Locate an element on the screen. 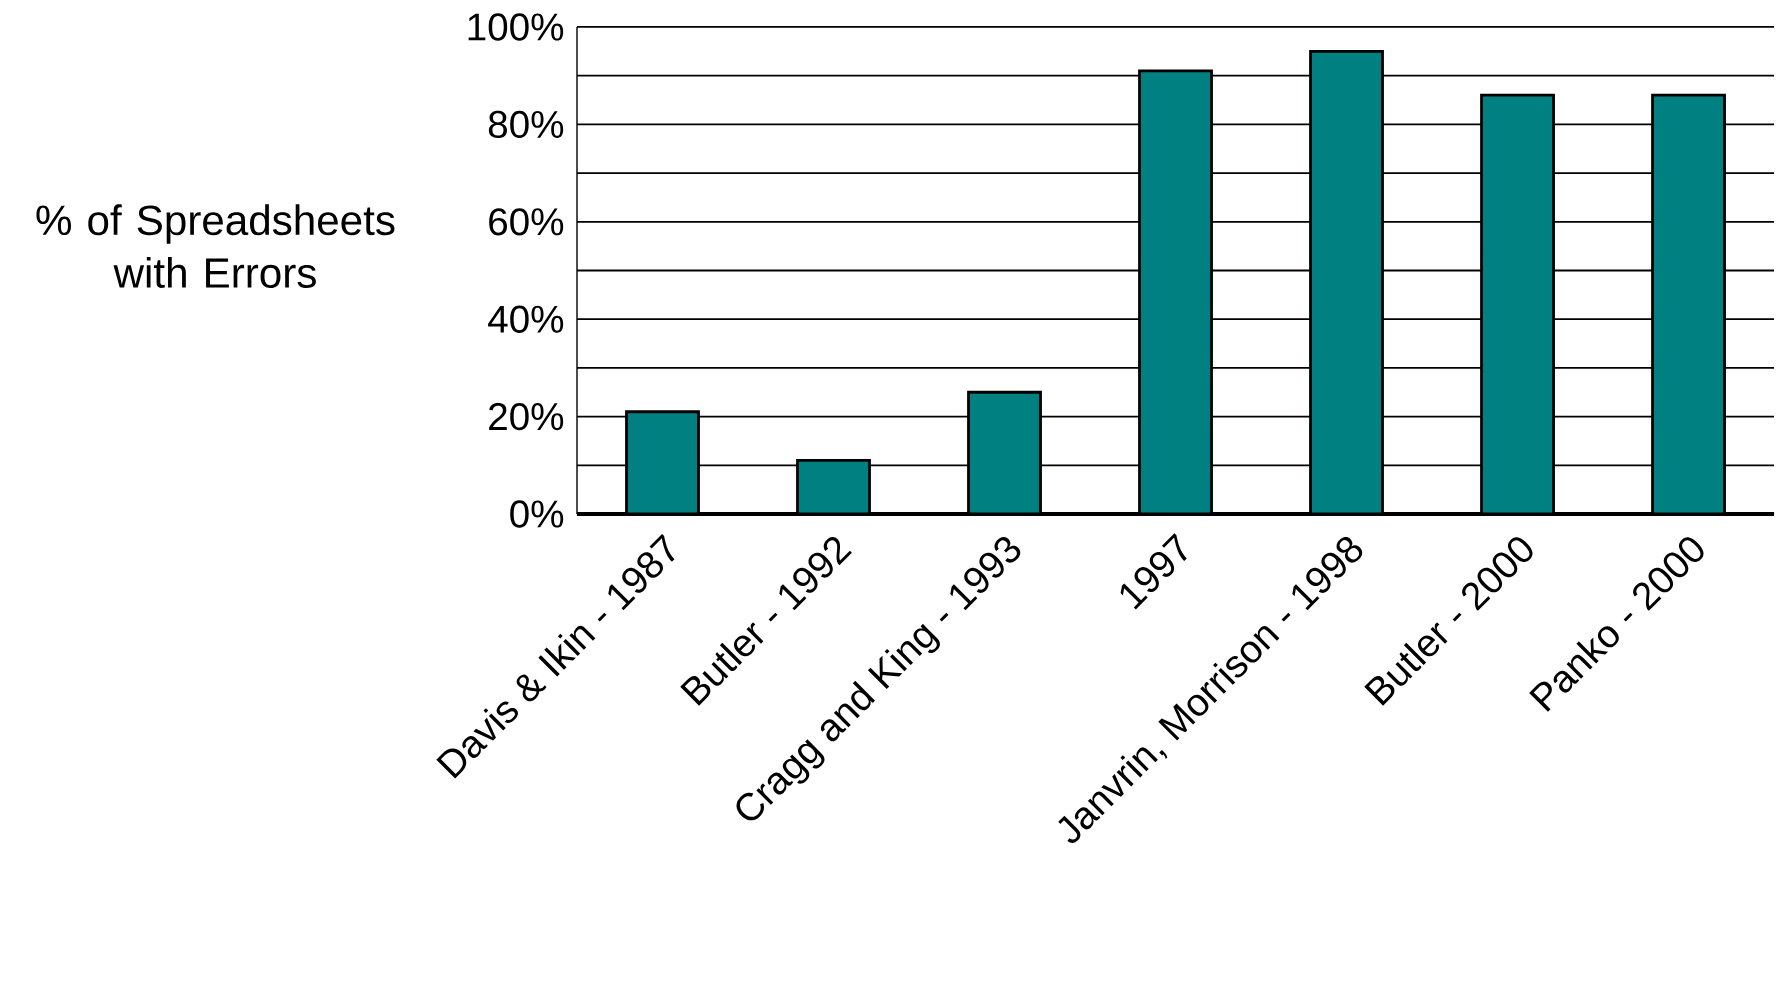 Image resolution: width=1777 pixels, height=1007 pixels. y-tick-label: 0% is located at coordinates (537, 514).